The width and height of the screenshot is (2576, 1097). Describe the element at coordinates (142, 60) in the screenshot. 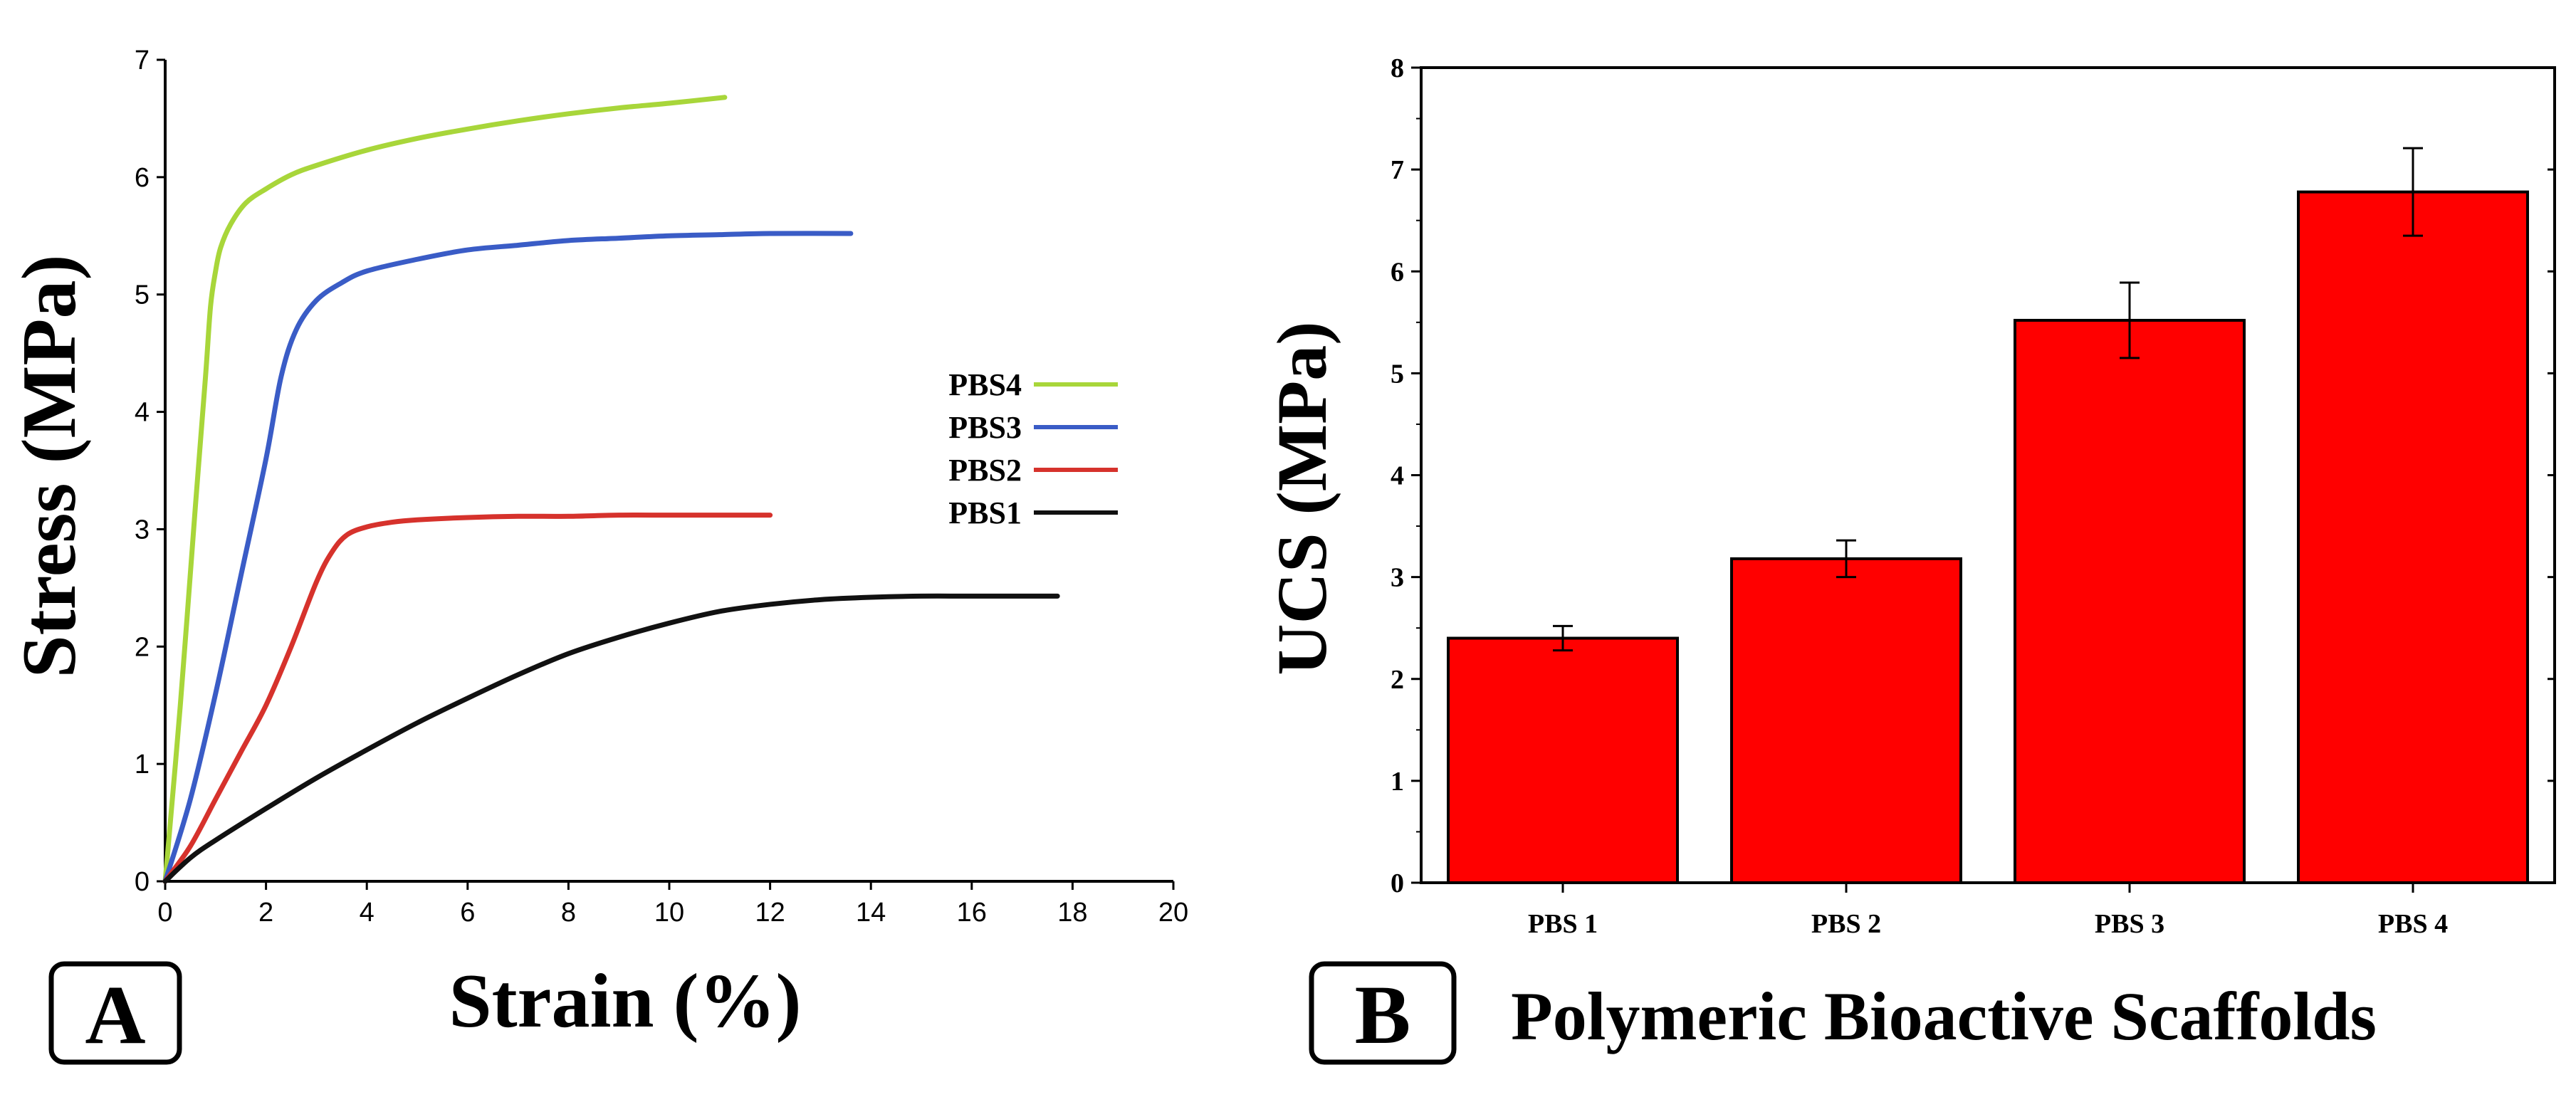

I see `chart-a-y-tick-label: 7` at that location.